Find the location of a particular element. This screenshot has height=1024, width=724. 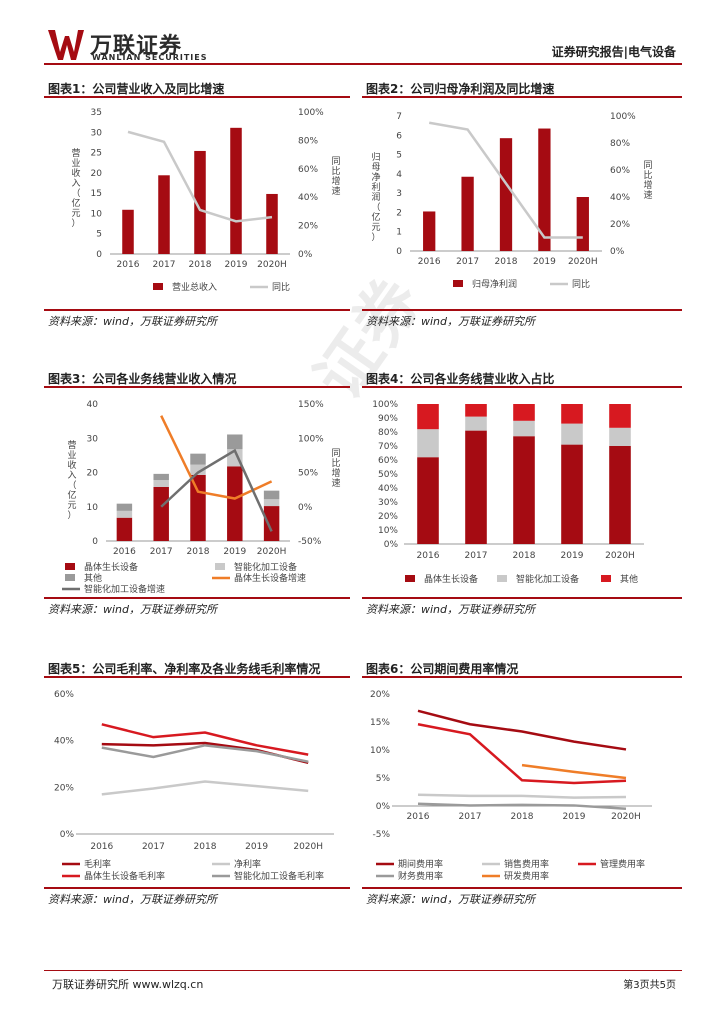

figure-6-title: 图表6：公司期间费用率情况 is located at coordinates (442, 669).